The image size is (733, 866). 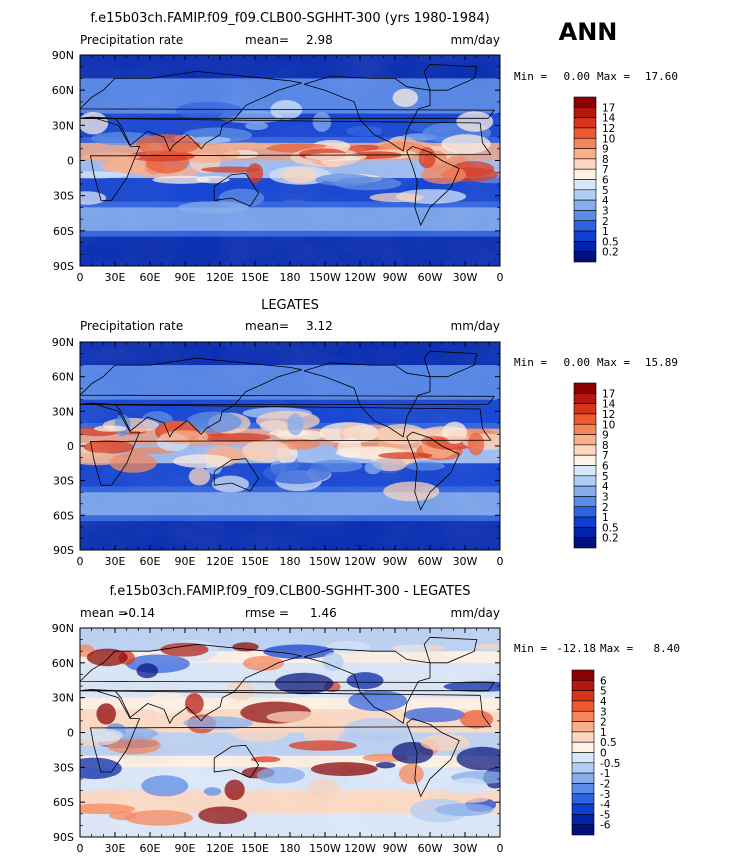 What do you see at coordinates (610, 253) in the screenshot?
I see `colorbar-label: 0.2` at bounding box center [610, 253].